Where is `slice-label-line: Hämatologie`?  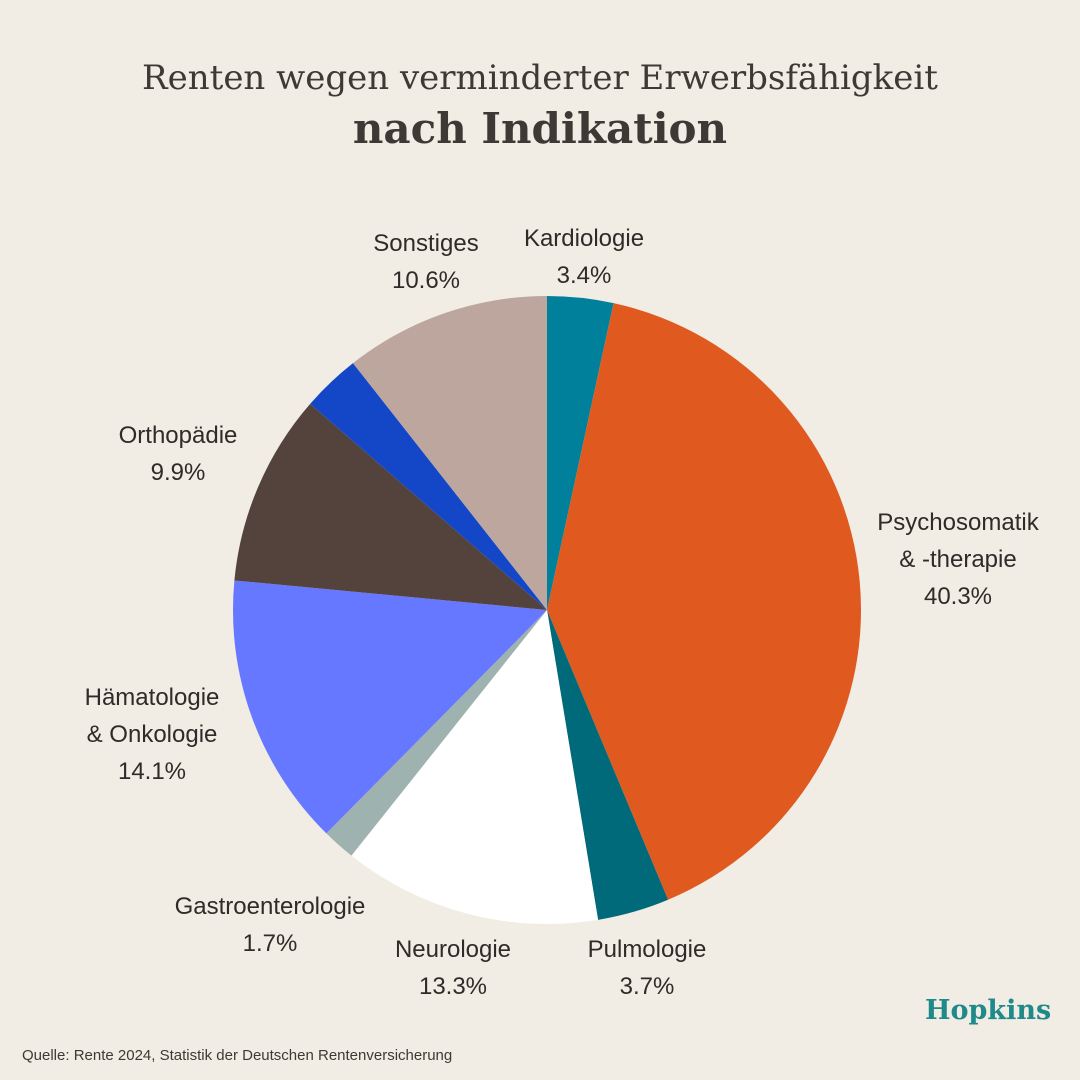 slice-label-line: Hämatologie is located at coordinates (152, 697).